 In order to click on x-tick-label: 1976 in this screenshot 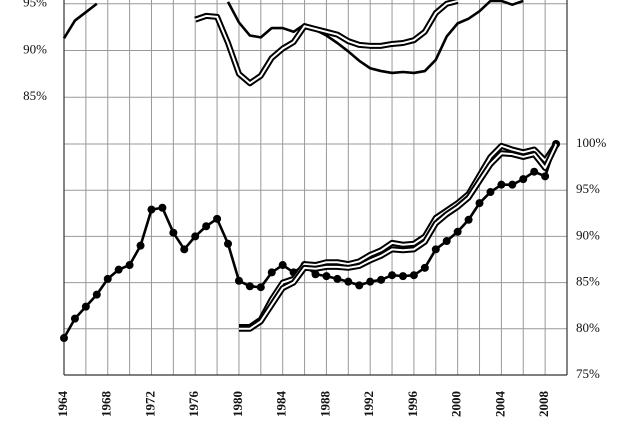, I will do `click(193, 404)`.